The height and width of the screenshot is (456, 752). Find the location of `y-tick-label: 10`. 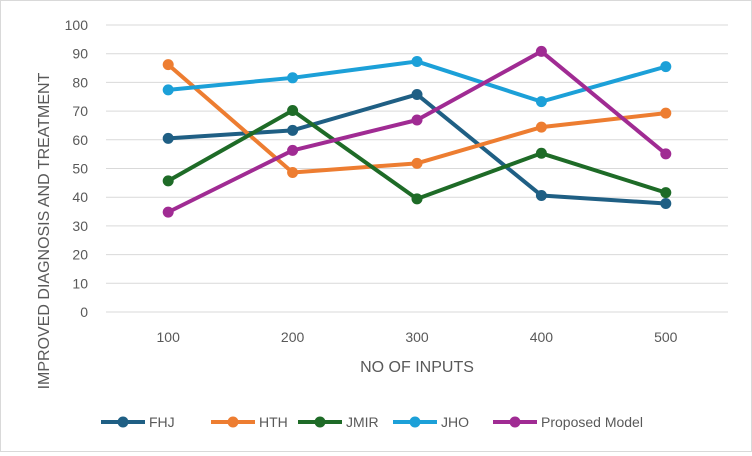

y-tick-label: 10 is located at coordinates (80, 283).